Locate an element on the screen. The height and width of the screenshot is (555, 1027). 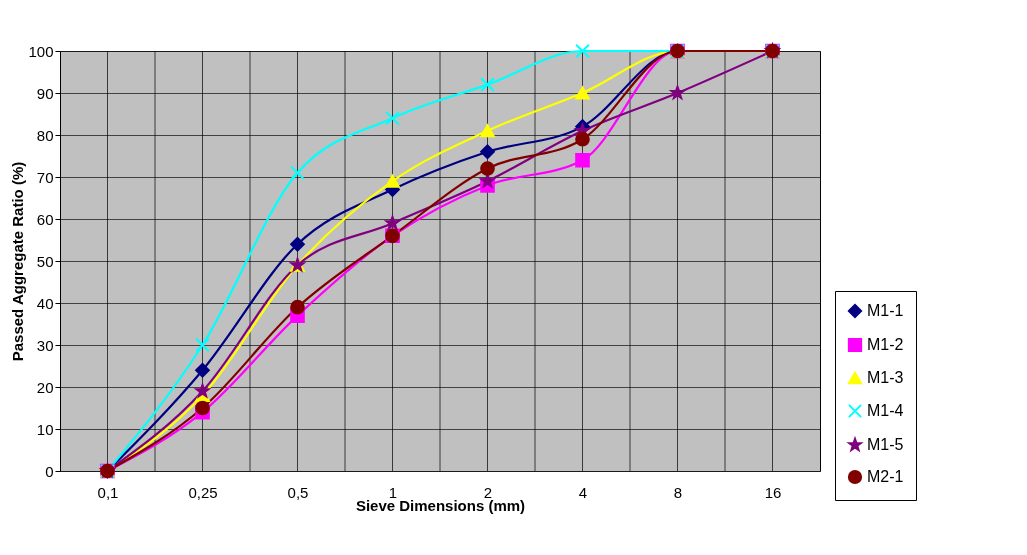
legend-label: M2-1 is located at coordinates (885, 476).